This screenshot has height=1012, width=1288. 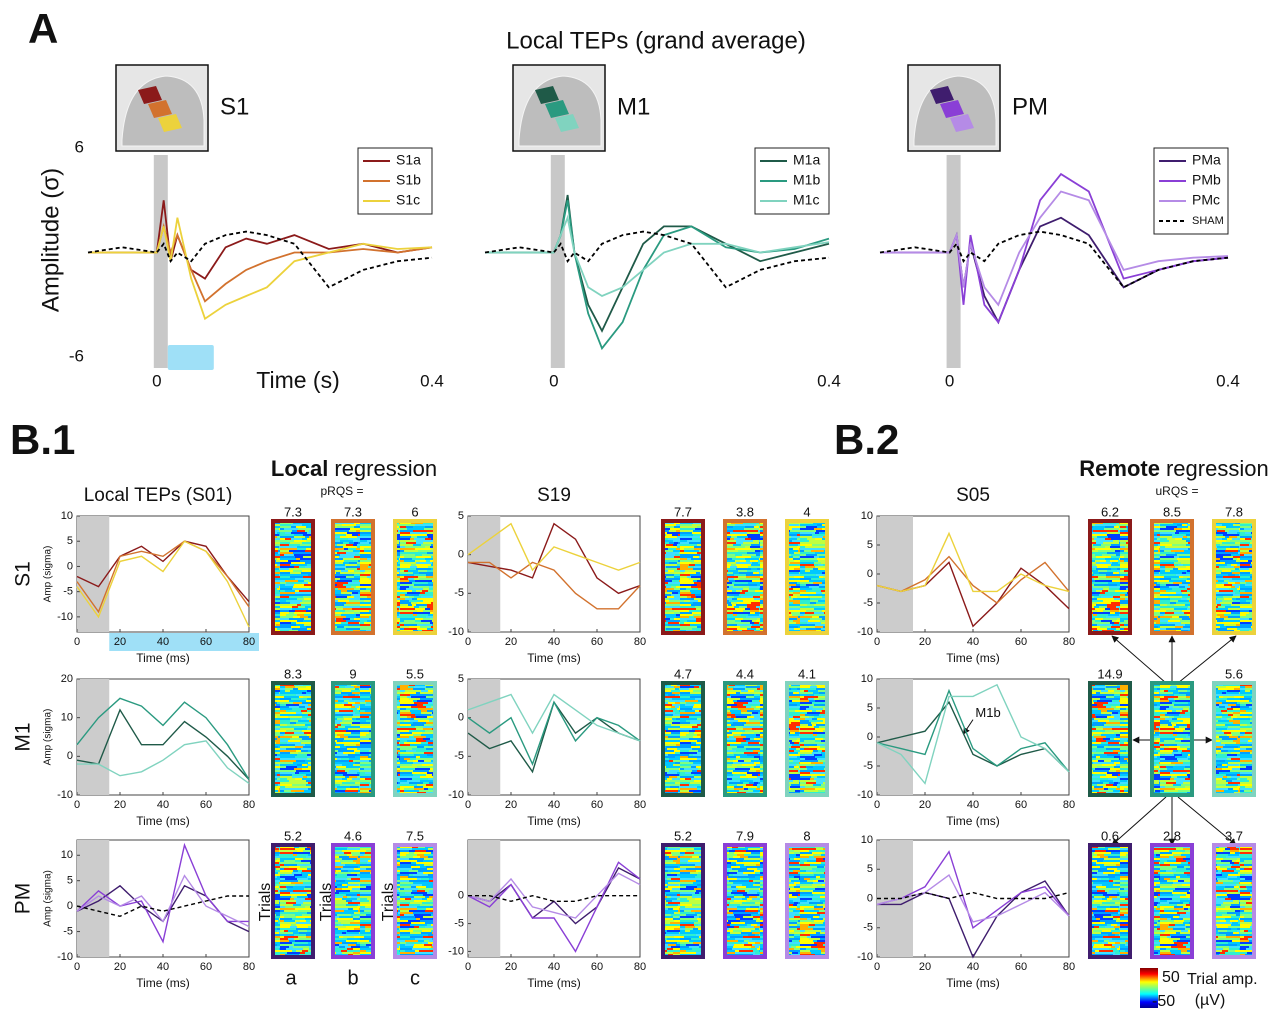 I want to click on condition-label: a, so click(x=291, y=978).